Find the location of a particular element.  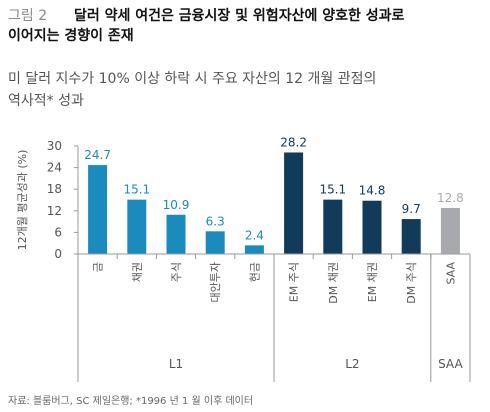

value-label-2: 15.1 is located at coordinates (136, 190).